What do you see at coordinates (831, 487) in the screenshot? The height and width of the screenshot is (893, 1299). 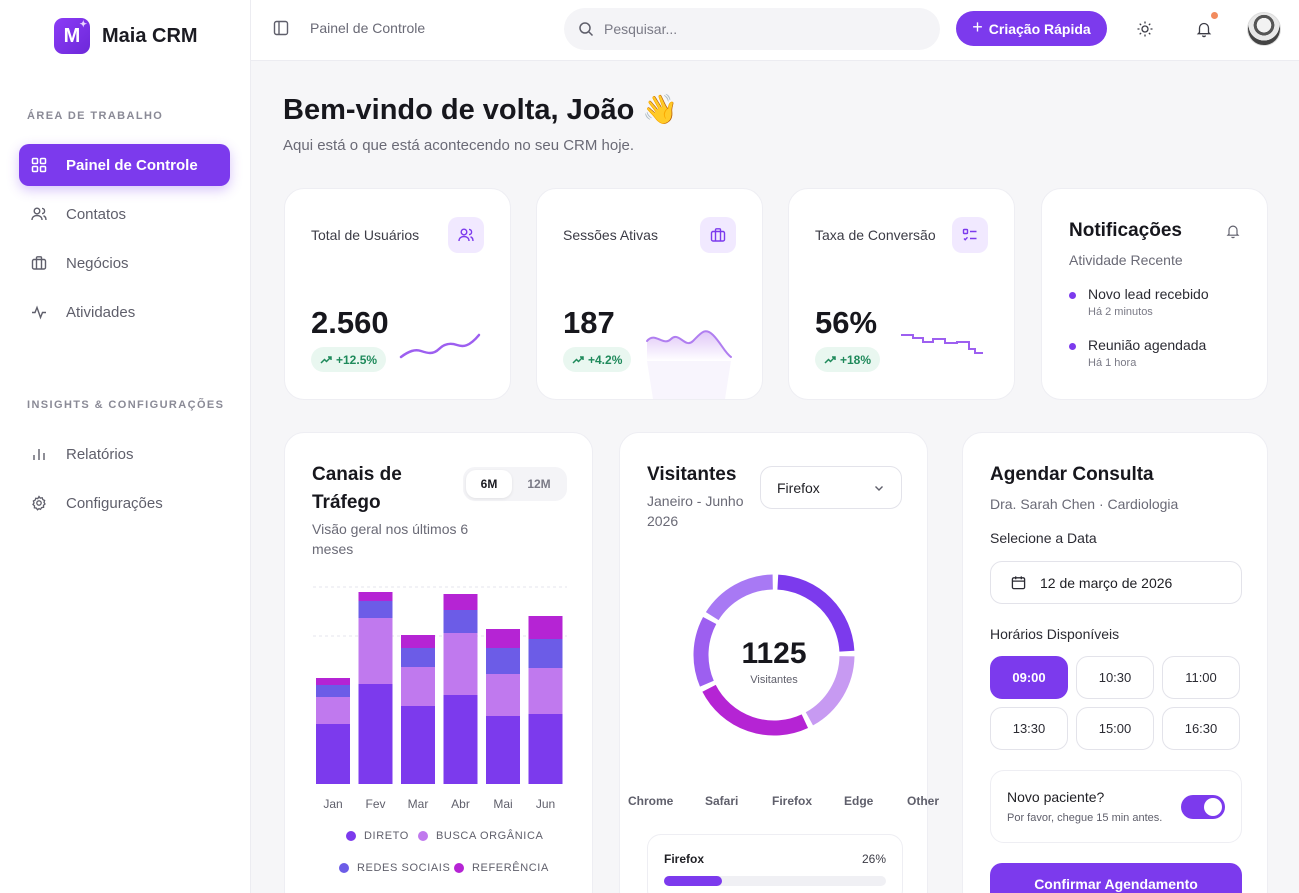 I see `browser-select: Firefox` at bounding box center [831, 487].